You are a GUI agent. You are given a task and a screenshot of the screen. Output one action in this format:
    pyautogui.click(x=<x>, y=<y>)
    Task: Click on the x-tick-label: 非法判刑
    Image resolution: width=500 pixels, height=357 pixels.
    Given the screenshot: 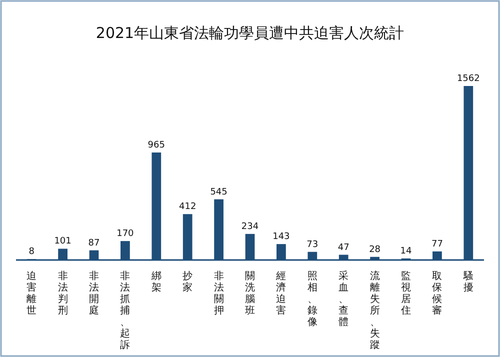 What is the action you would take?
    pyautogui.click(x=63, y=293)
    